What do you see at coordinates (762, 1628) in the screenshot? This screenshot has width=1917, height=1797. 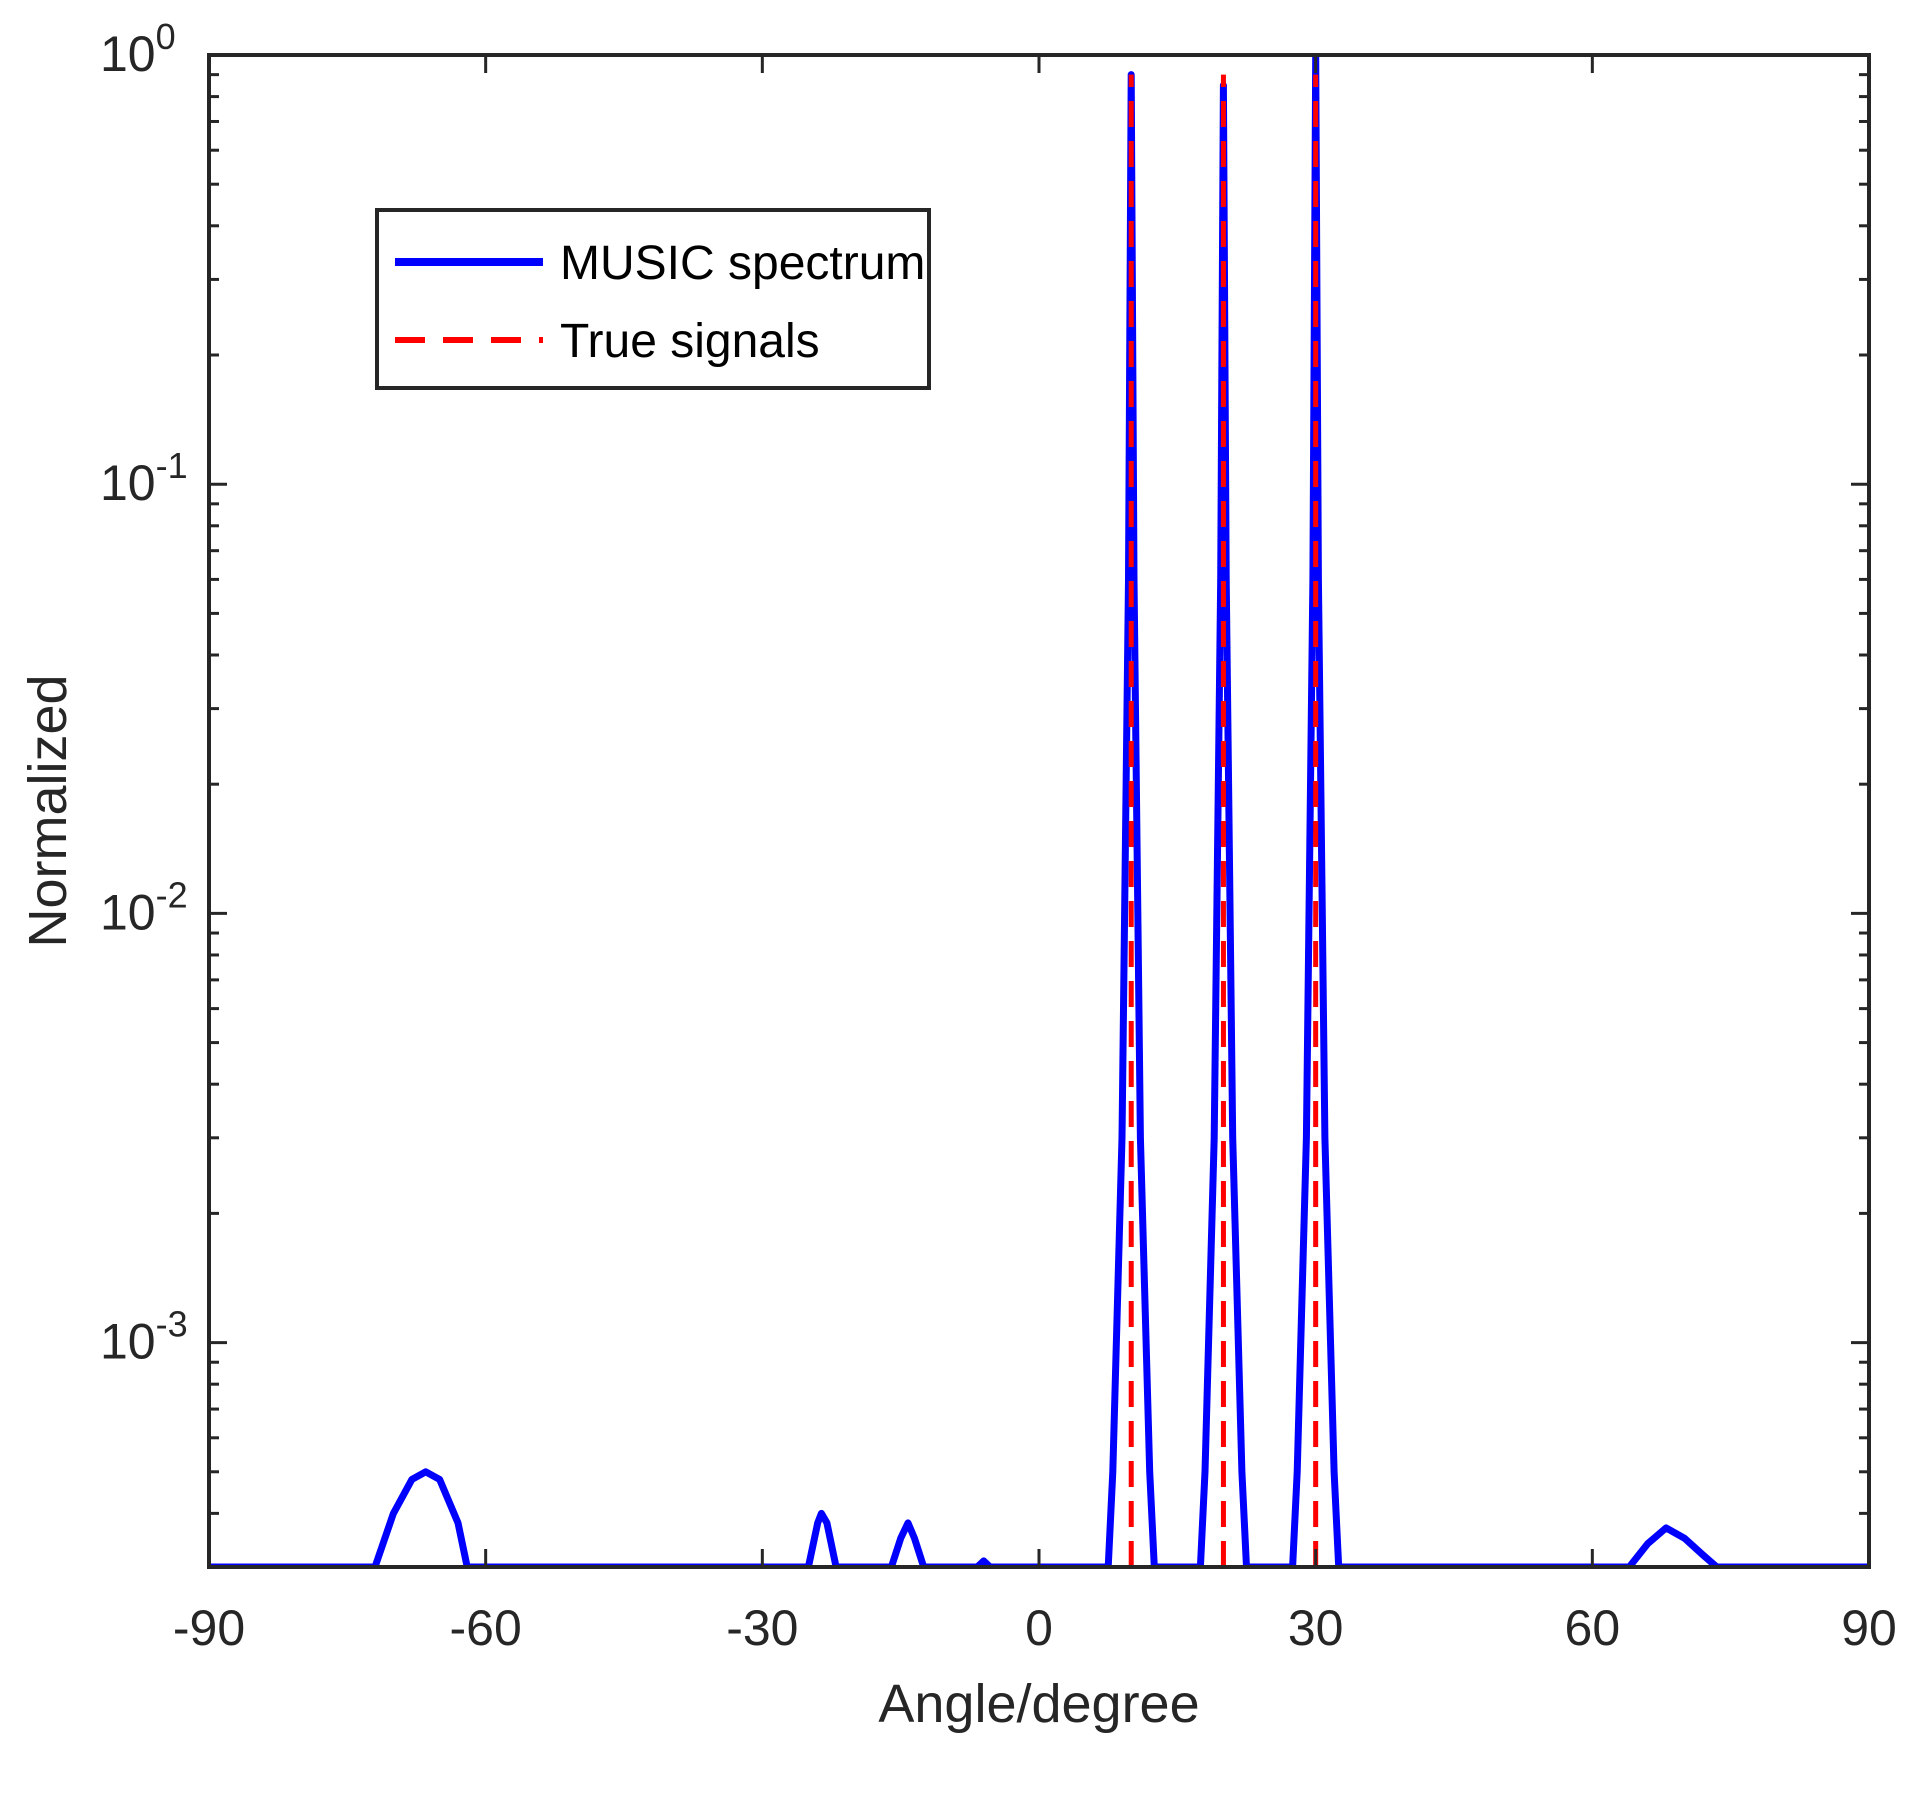 I see `x-tick-label: -30` at bounding box center [762, 1628].